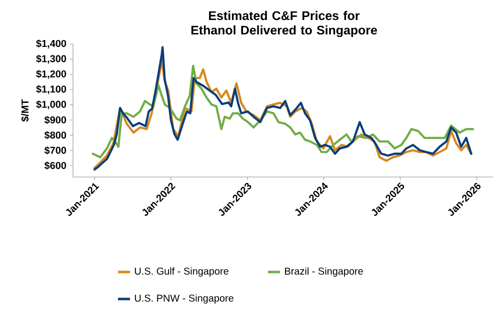 Image resolution: width=500 pixels, height=330 pixels. What do you see at coordinates (55, 120) in the screenshot?
I see `y-tick-label: $900` at bounding box center [55, 120].